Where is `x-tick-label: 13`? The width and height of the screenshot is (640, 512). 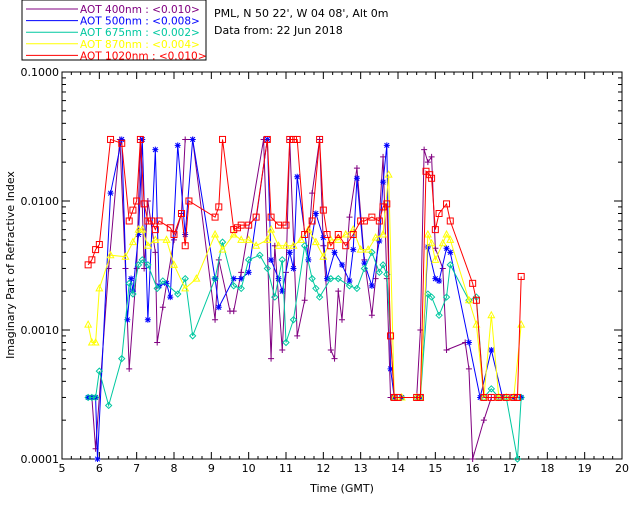 x-tick-label: 13 is located at coordinates (361, 468).